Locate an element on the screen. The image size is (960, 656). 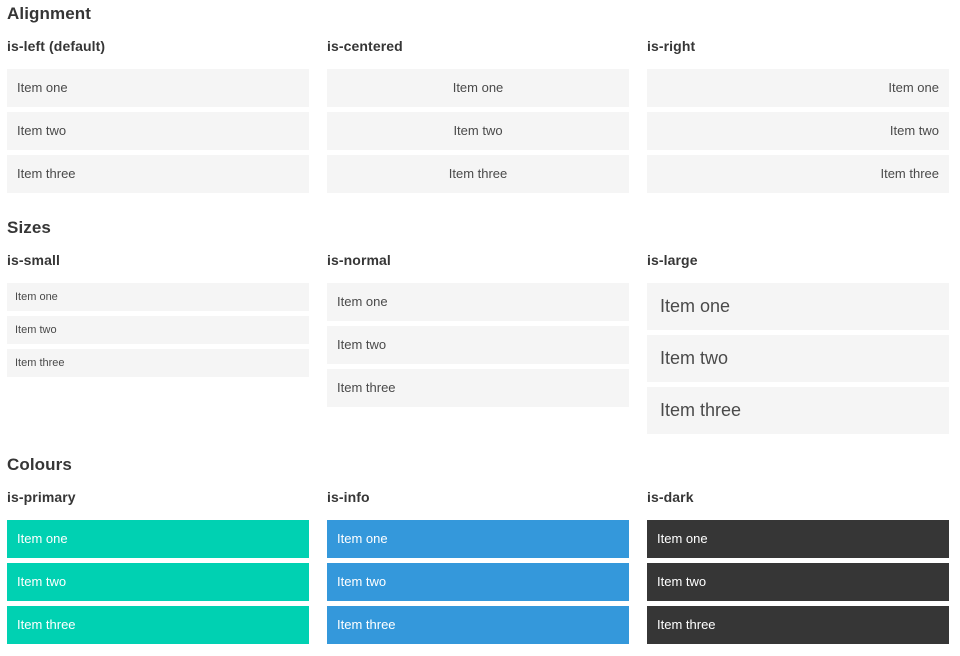
block-list-is-left: Item one Item two Item three is located at coordinates (158, 131).